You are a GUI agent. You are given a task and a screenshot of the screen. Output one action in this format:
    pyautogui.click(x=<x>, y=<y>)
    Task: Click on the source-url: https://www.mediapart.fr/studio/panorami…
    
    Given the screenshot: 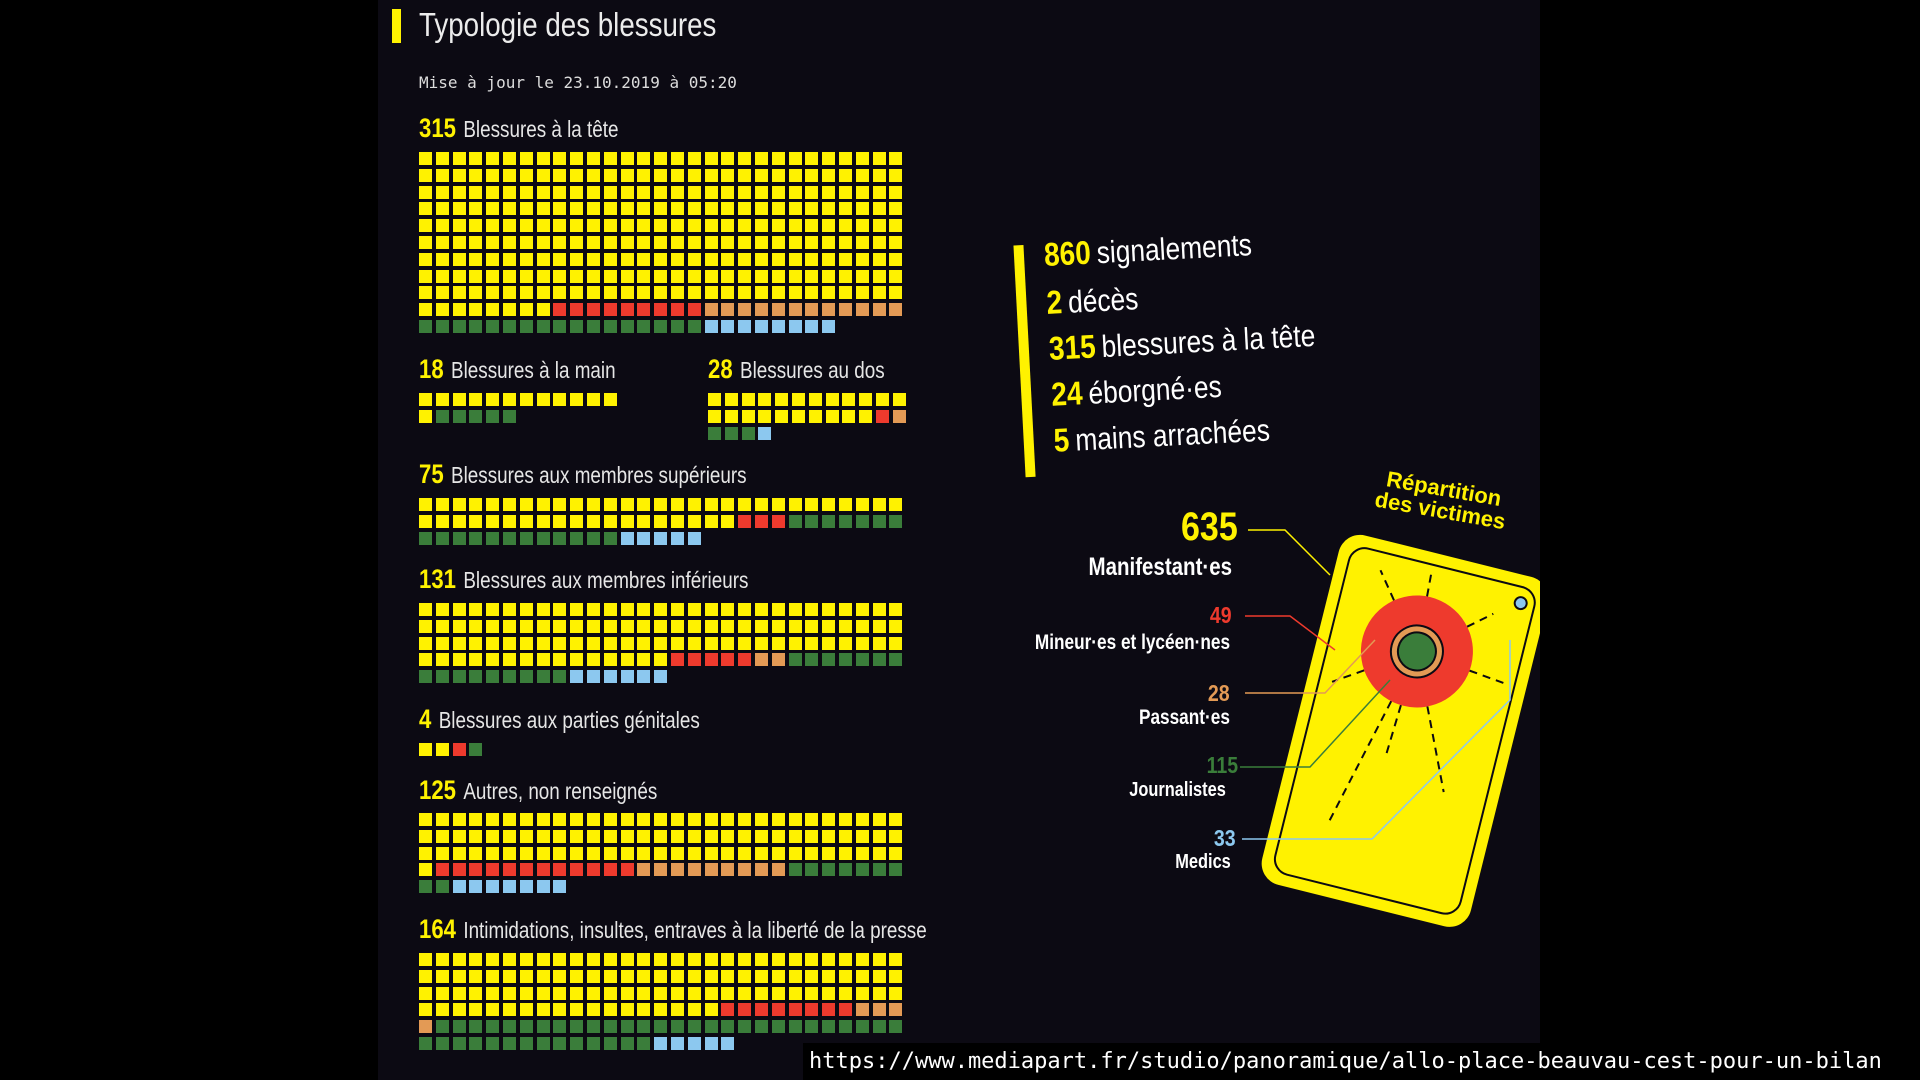 What is the action you would take?
    pyautogui.click(x=1361, y=1061)
    